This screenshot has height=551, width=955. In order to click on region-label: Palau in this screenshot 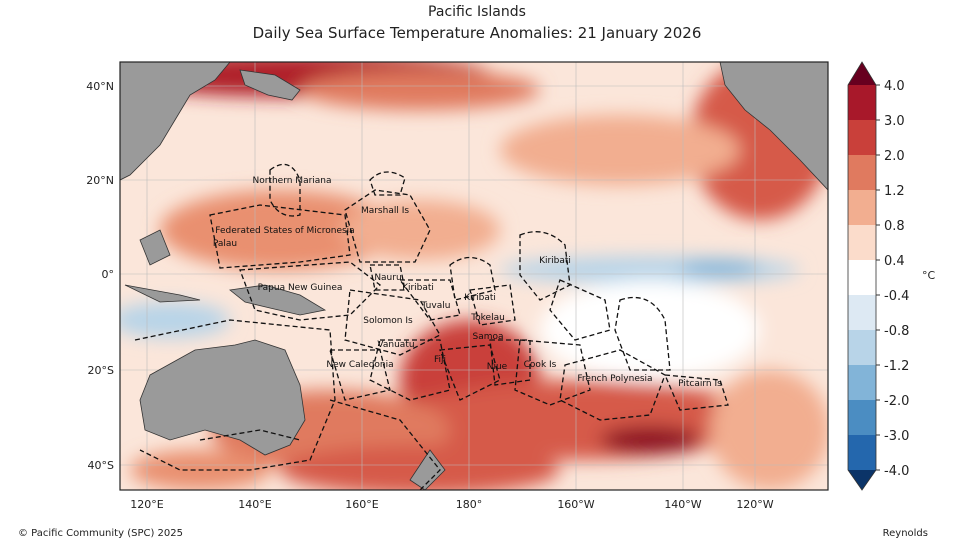, I will do `click(225, 244)`.